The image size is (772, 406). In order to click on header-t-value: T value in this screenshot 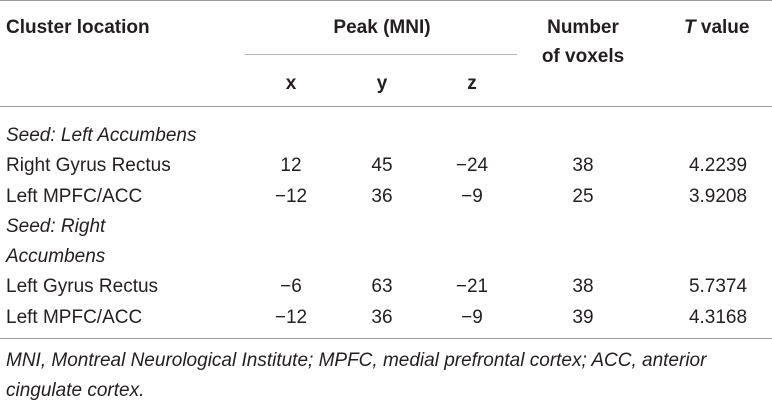, I will do `click(716, 28)`.